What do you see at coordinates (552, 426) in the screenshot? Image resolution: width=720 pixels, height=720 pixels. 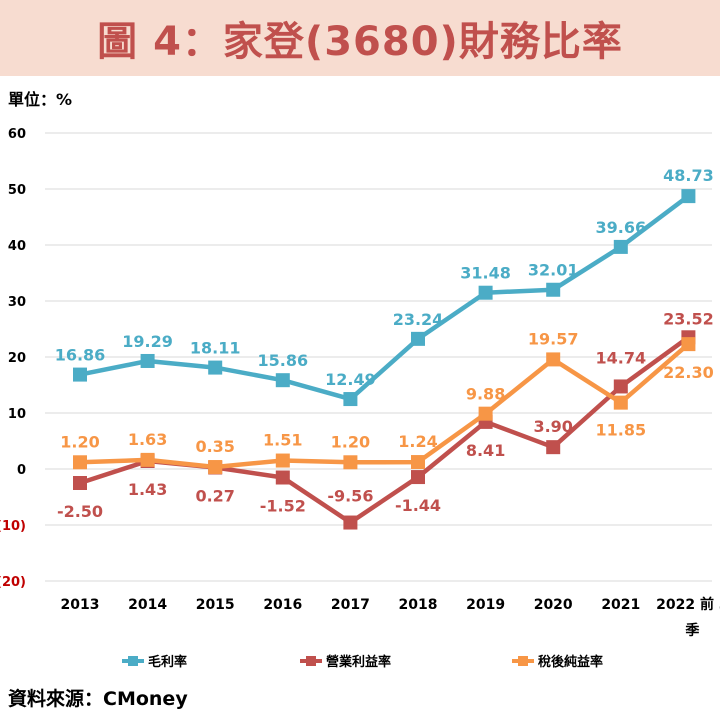 I see `data-label: 3.90` at bounding box center [552, 426].